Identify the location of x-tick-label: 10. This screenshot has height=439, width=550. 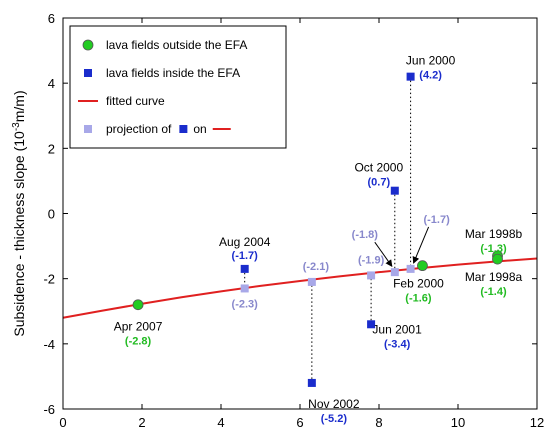
(458, 422).